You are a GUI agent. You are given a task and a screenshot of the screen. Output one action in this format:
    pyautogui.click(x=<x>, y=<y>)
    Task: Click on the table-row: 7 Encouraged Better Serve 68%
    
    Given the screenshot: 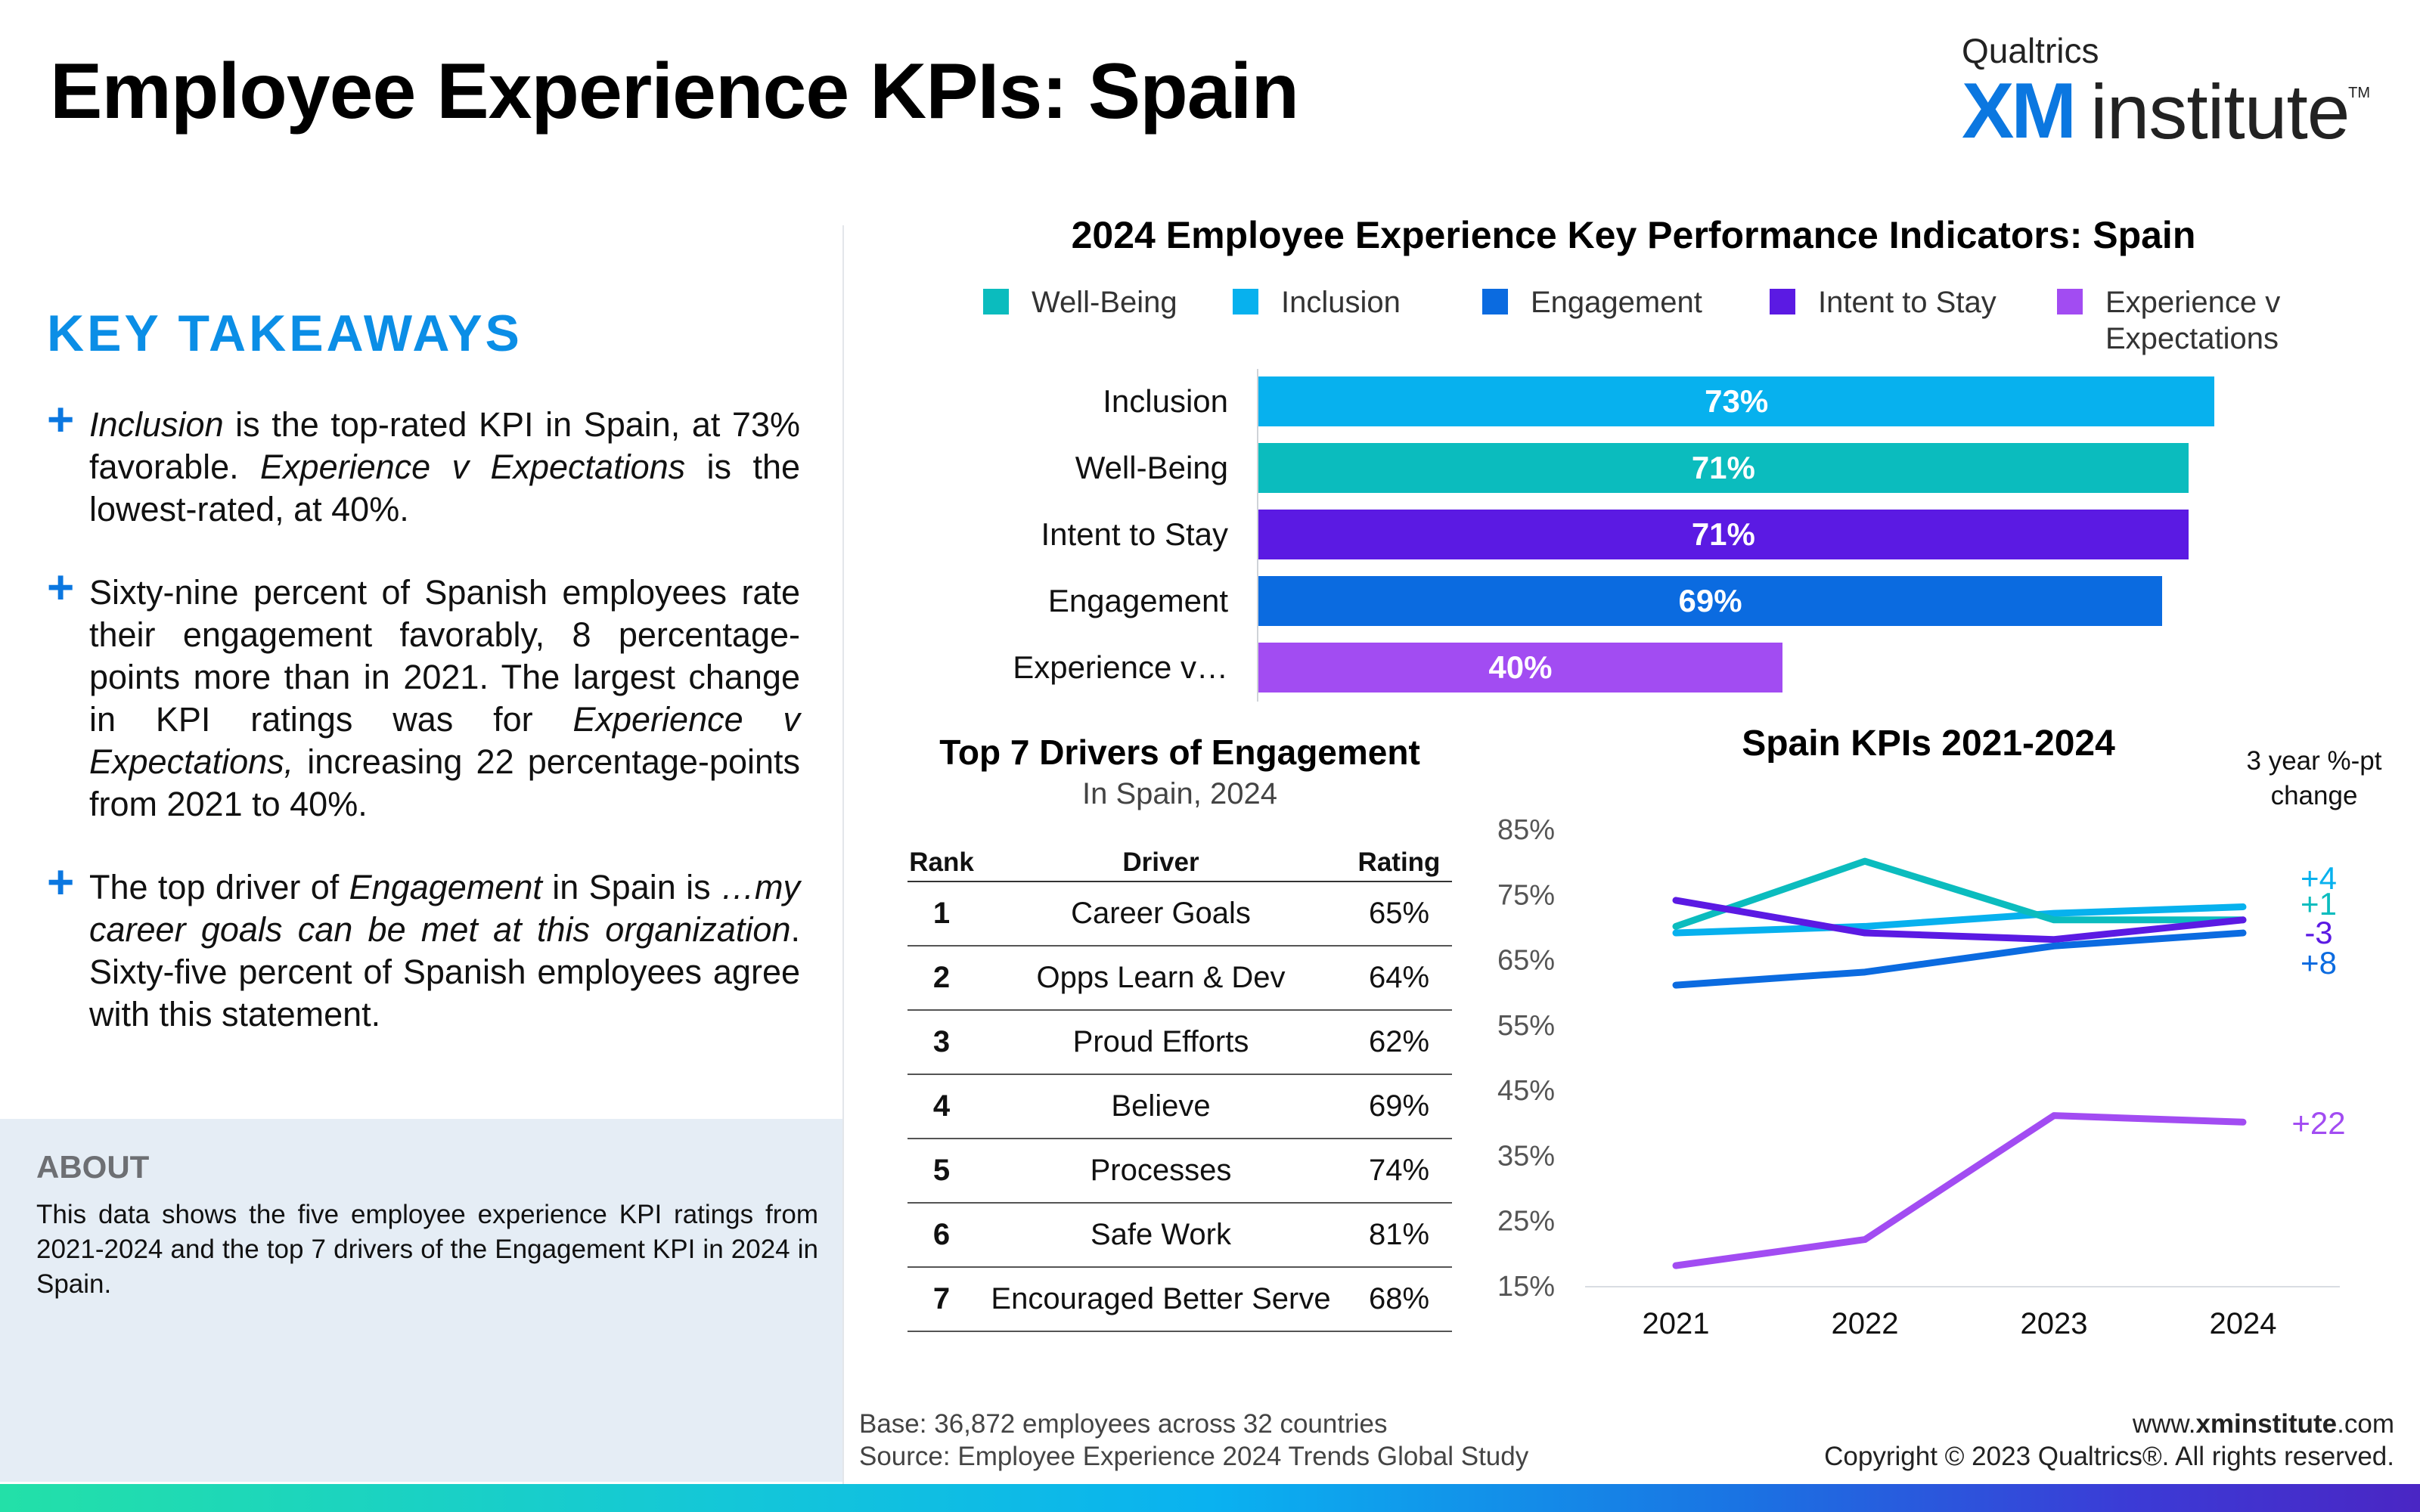 What is the action you would take?
    pyautogui.click(x=1180, y=1299)
    